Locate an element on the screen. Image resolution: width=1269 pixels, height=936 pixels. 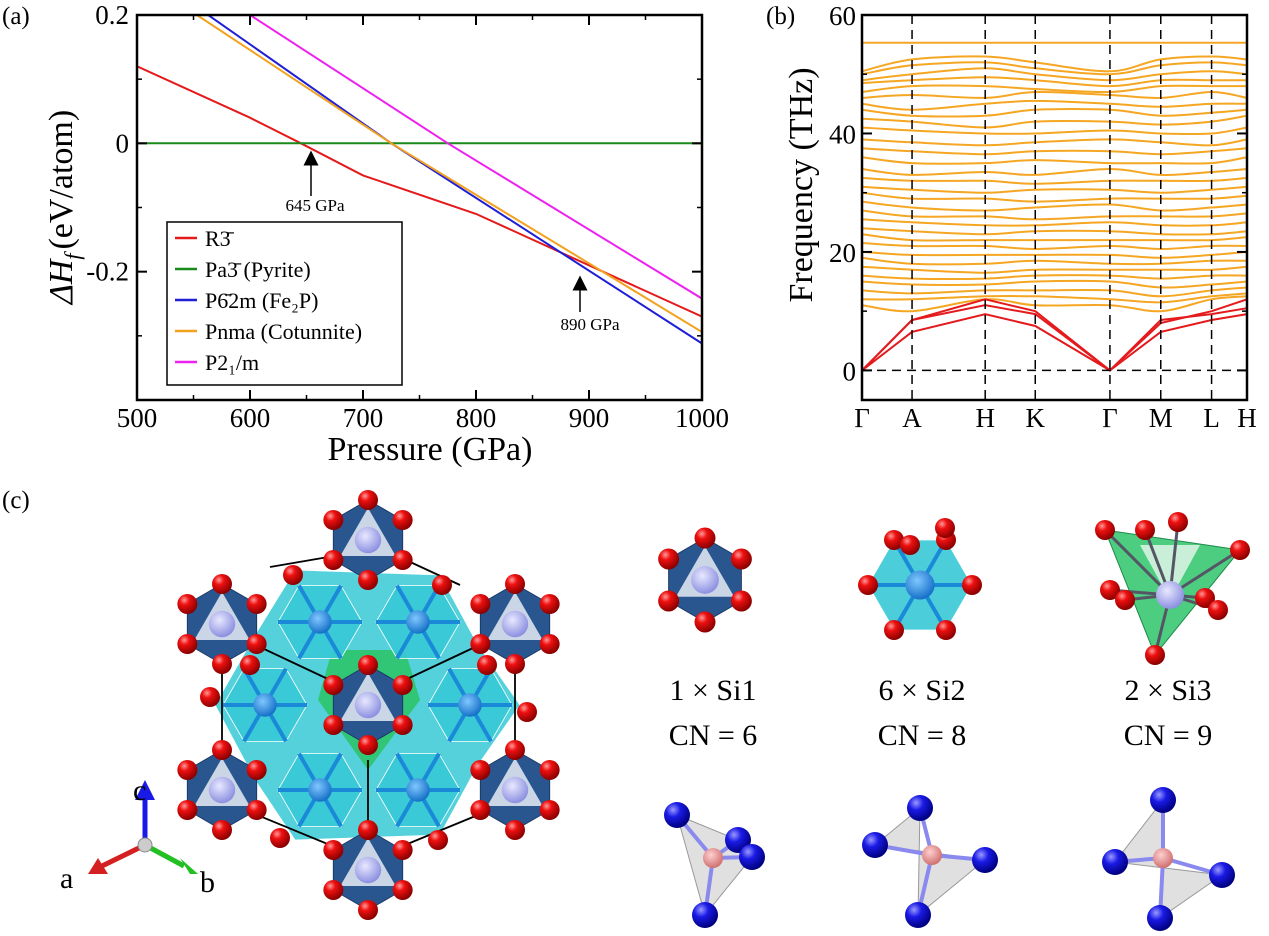
kpoint-label: L is located at coordinates (1211, 418).